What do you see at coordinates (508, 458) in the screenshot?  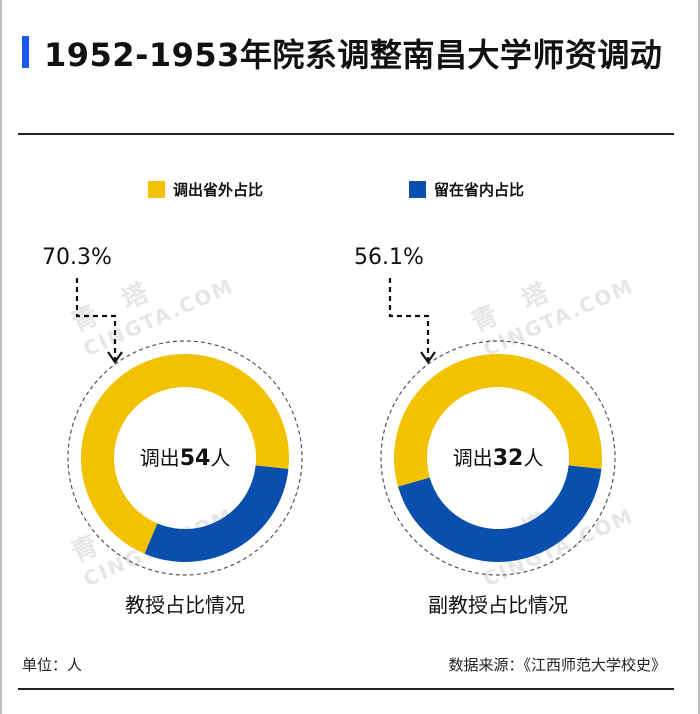 I see `center-label-value: 32` at bounding box center [508, 458].